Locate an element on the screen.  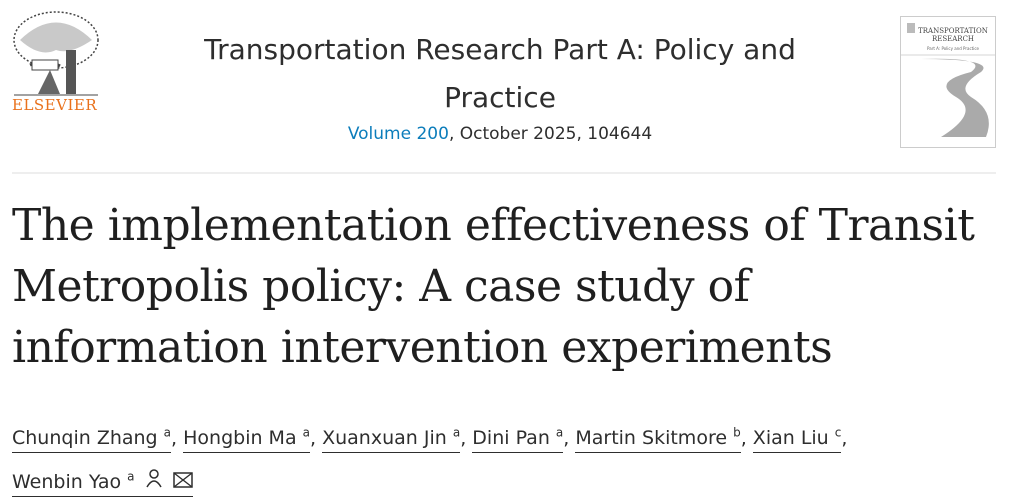
volume-link: Volume 200 is located at coordinates (398, 134).